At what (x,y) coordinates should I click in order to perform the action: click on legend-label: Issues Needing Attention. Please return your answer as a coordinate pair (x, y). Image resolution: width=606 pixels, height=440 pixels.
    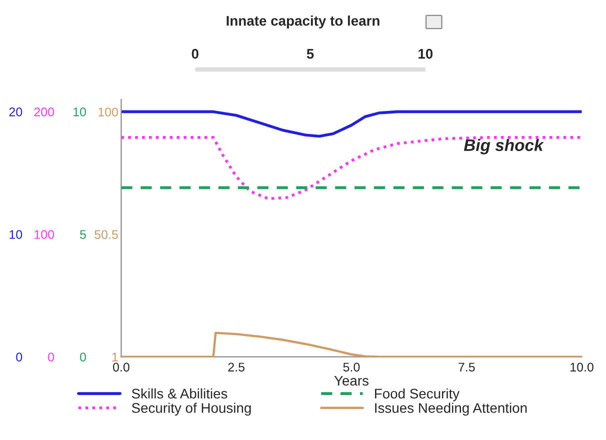
    Looking at the image, I should click on (451, 409).